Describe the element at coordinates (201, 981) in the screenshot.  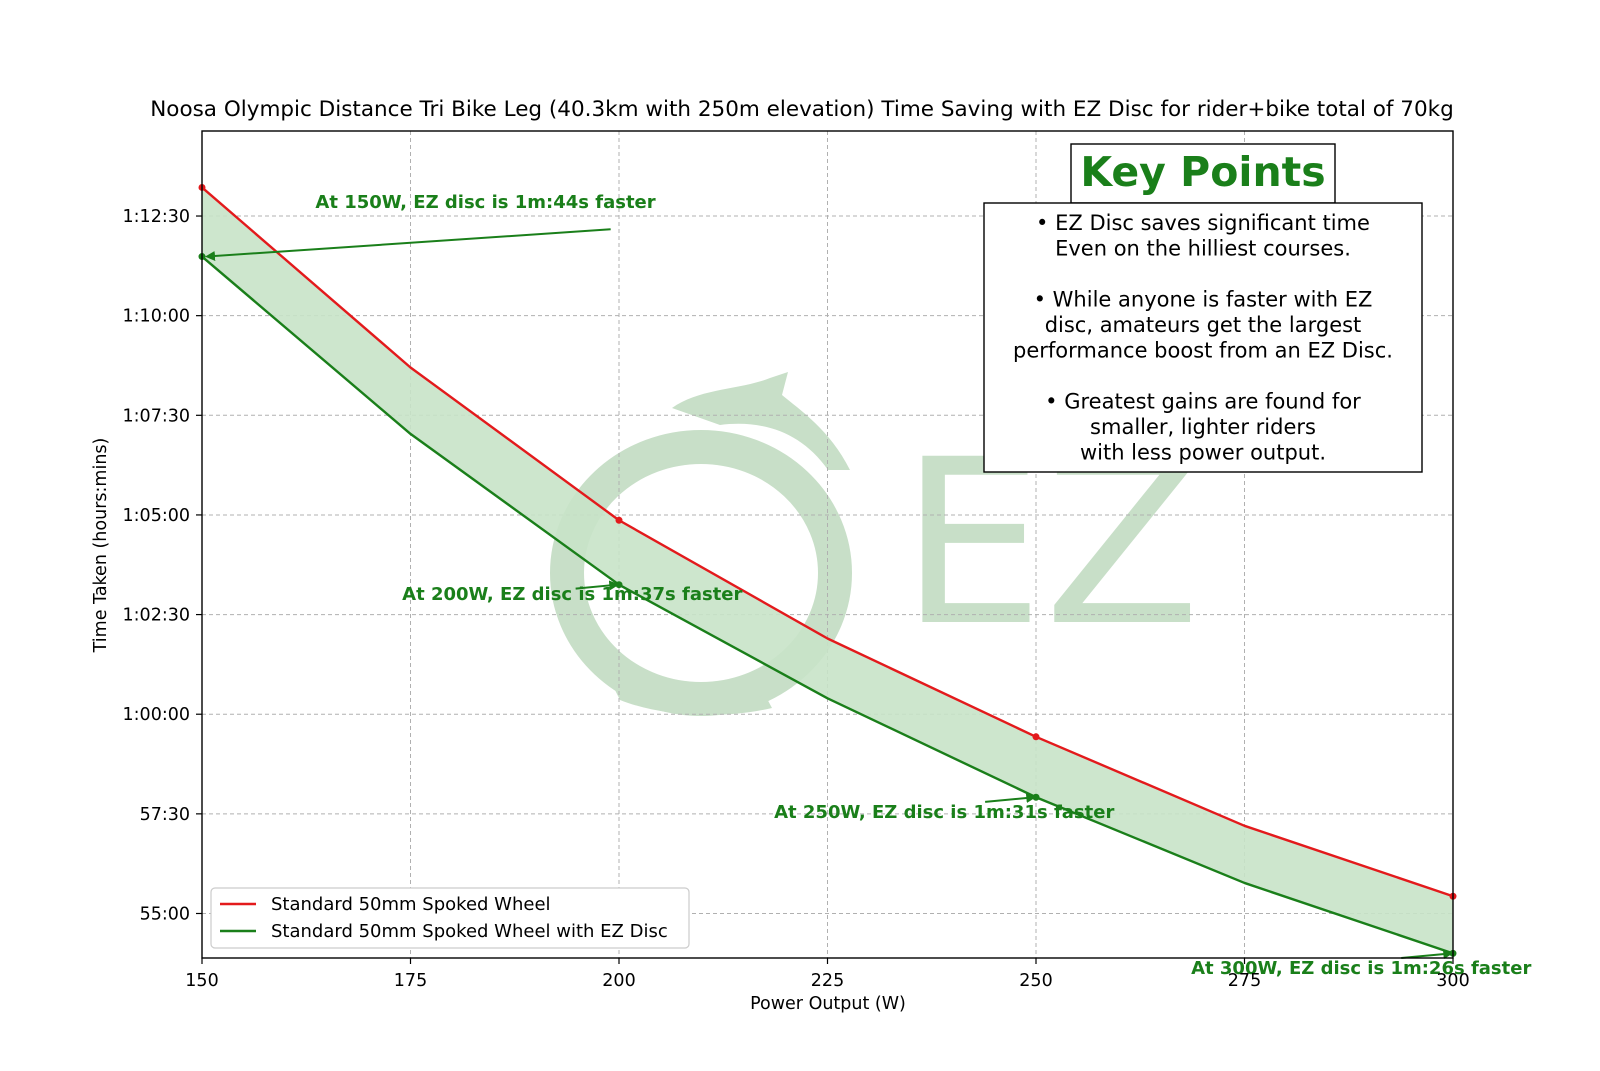
I see `x-tick-label: 150` at that location.